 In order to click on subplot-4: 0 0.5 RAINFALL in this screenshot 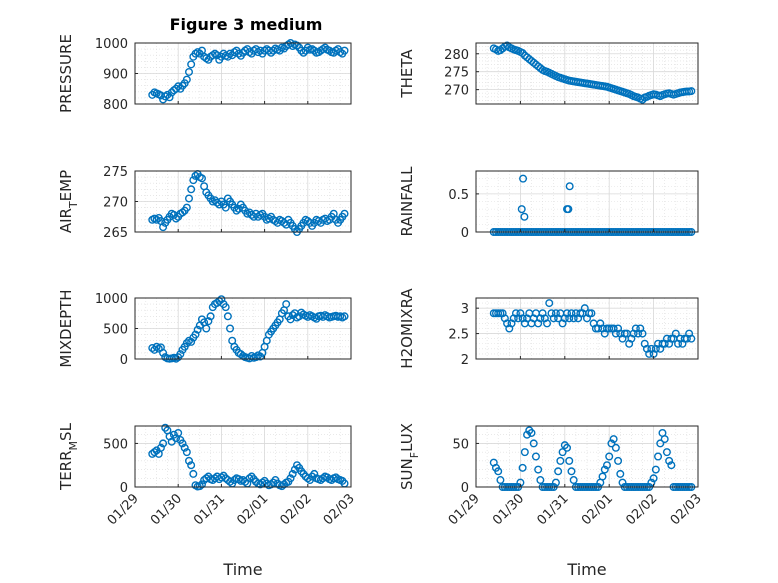, I will do `click(548, 203)`.